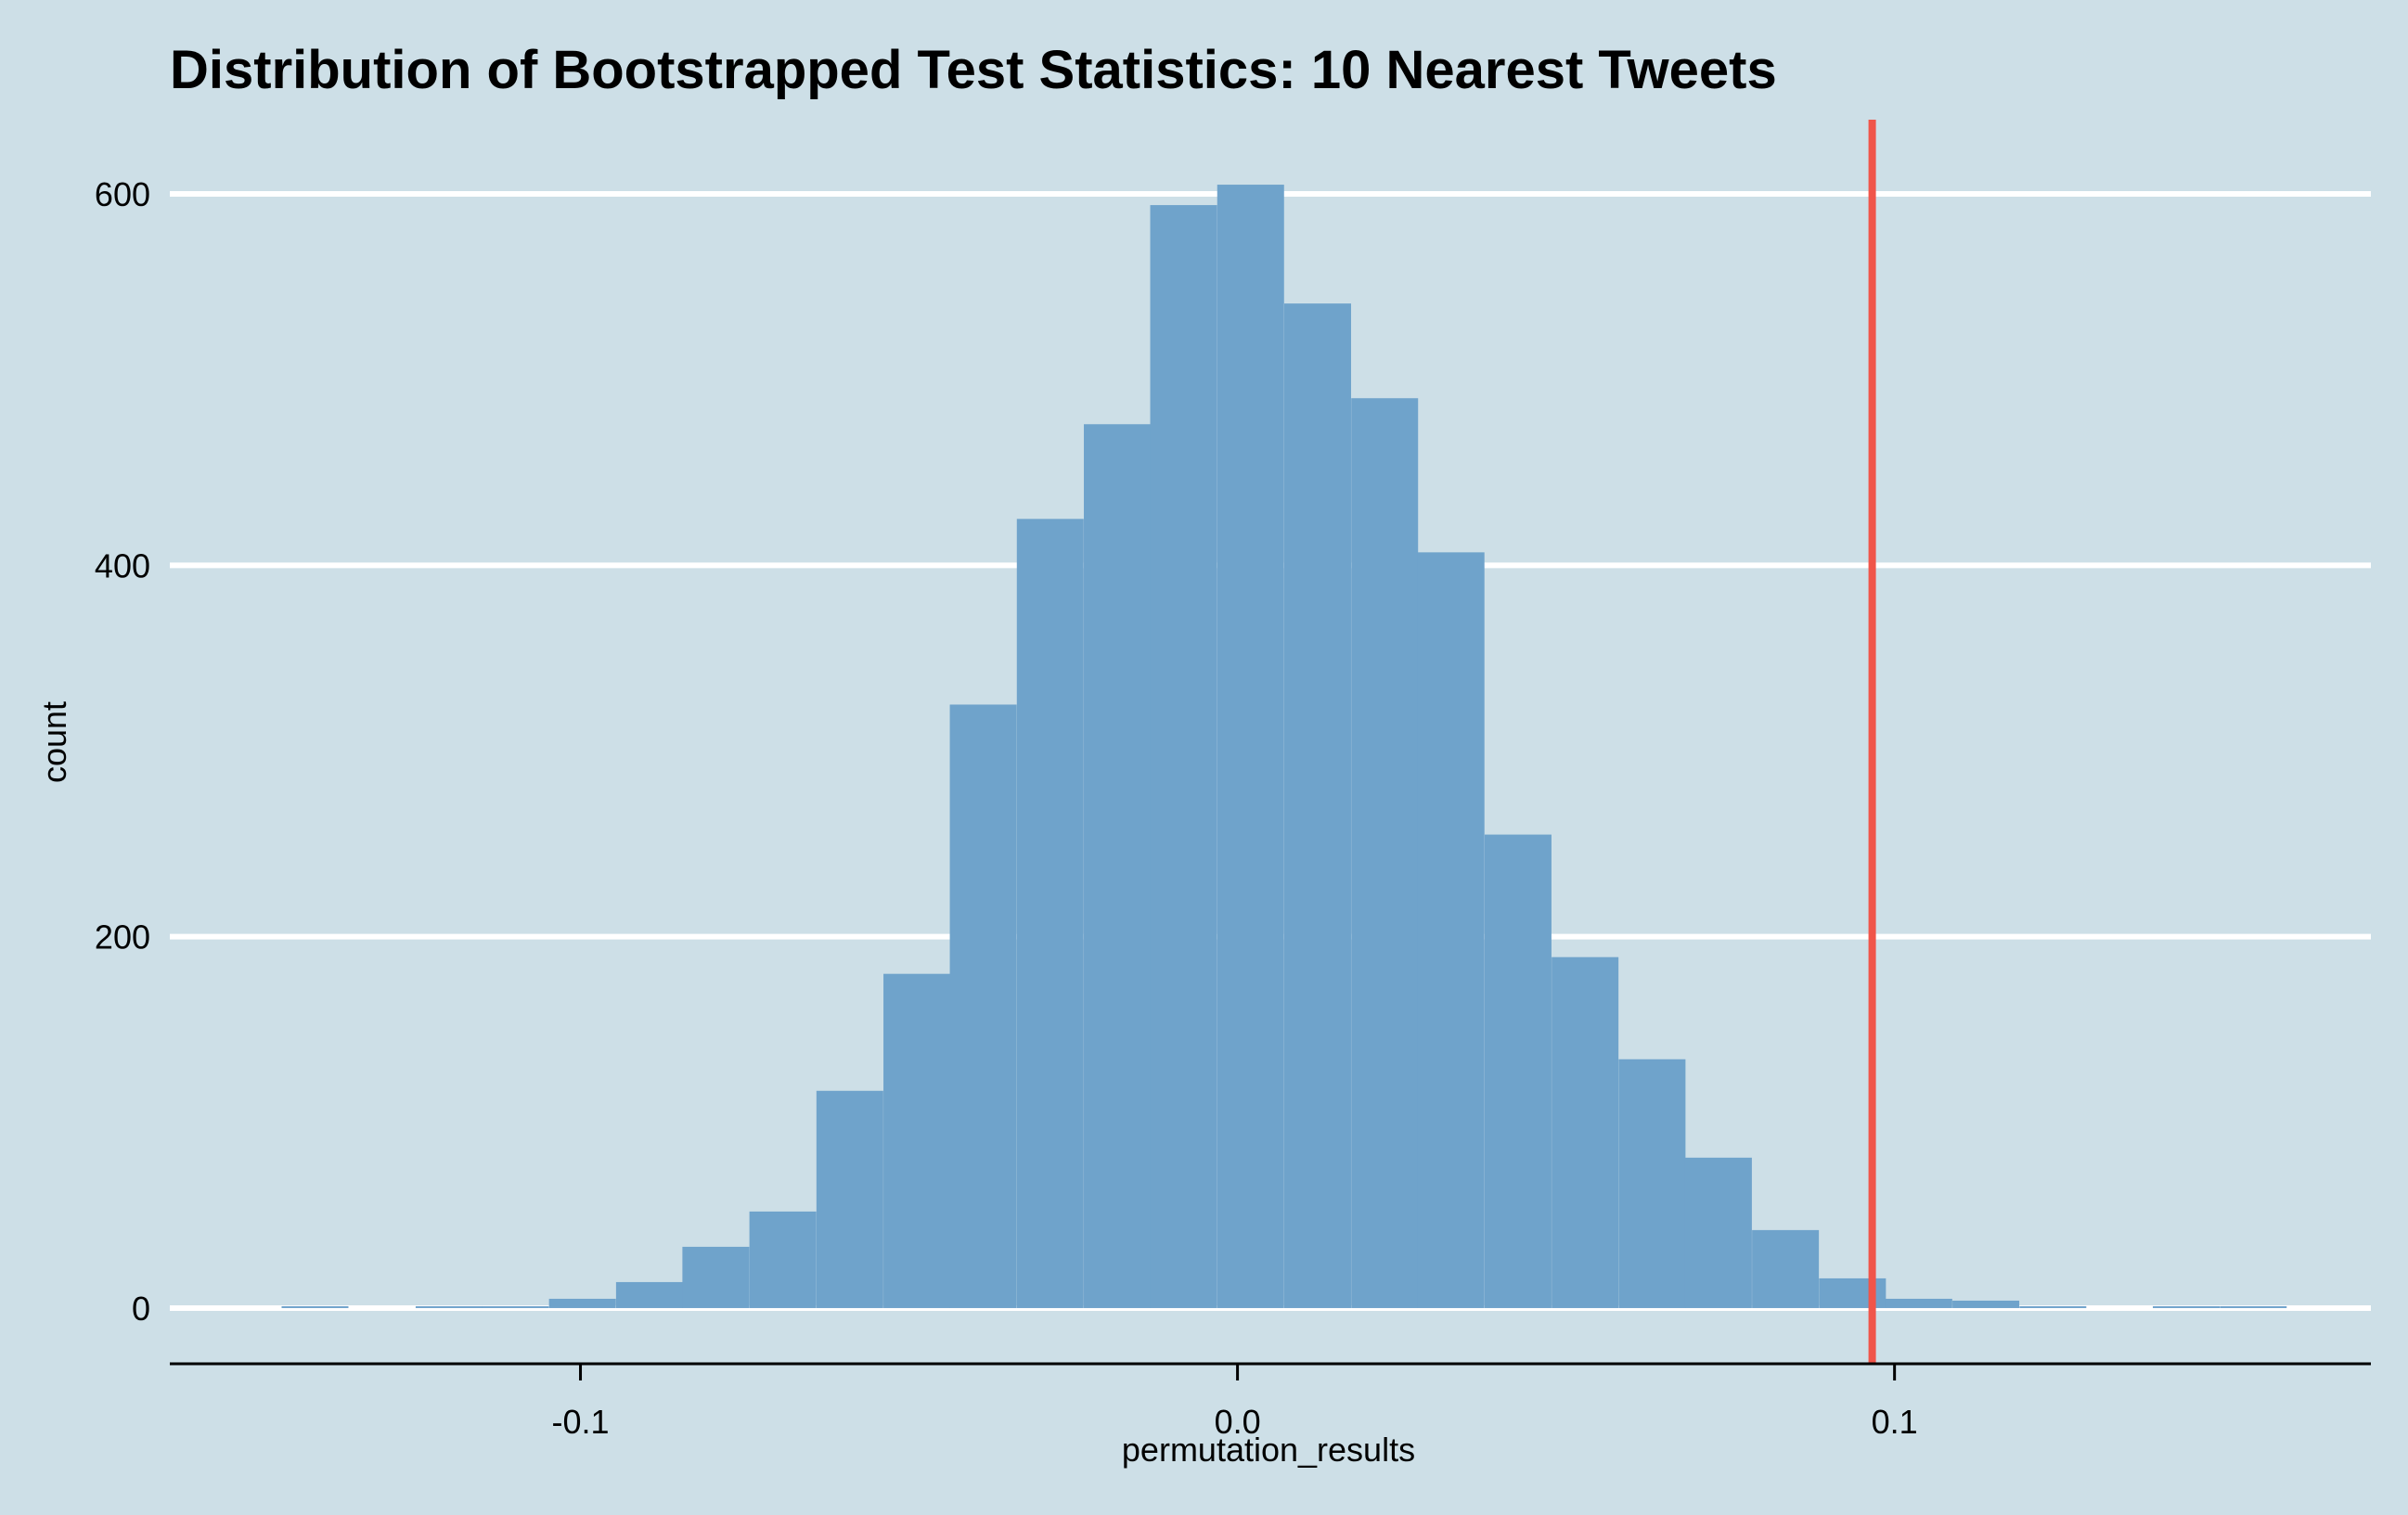 The height and width of the screenshot is (1515, 2408). Describe the element at coordinates (123, 751) in the screenshot. I see `y-axis-ticks: 0 200 400 600` at that location.